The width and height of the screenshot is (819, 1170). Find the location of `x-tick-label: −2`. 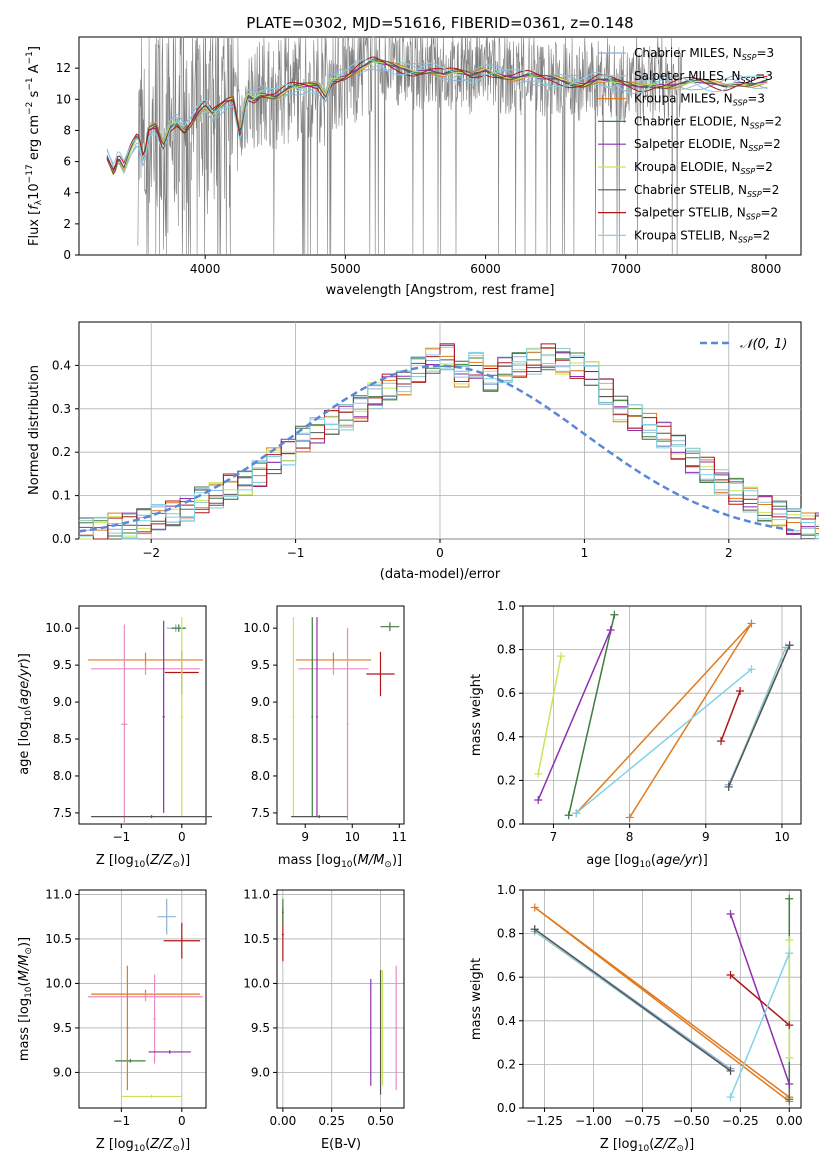

x-tick-label: −2 is located at coordinates (151, 553).